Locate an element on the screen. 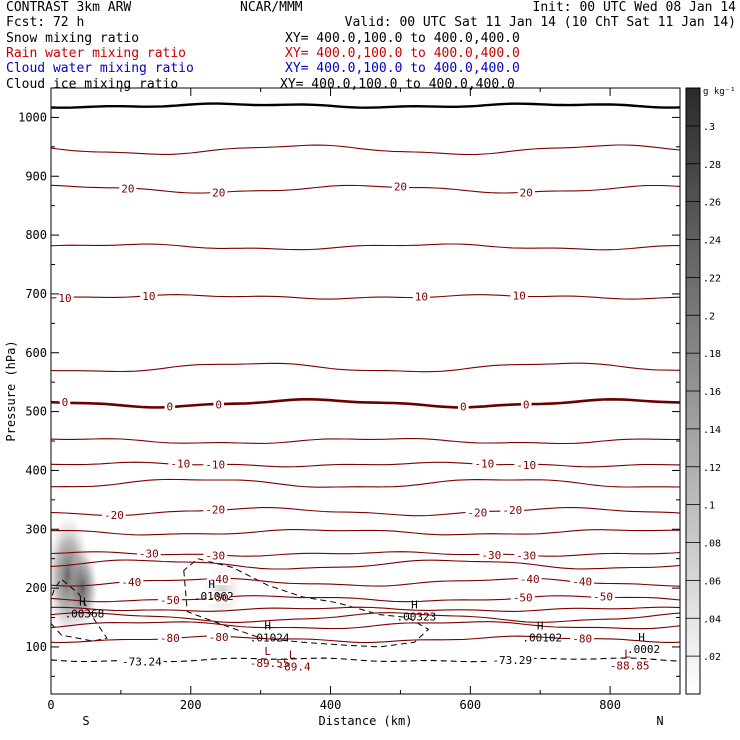  org-label: NCAR/MMM is located at coordinates (271, 7).